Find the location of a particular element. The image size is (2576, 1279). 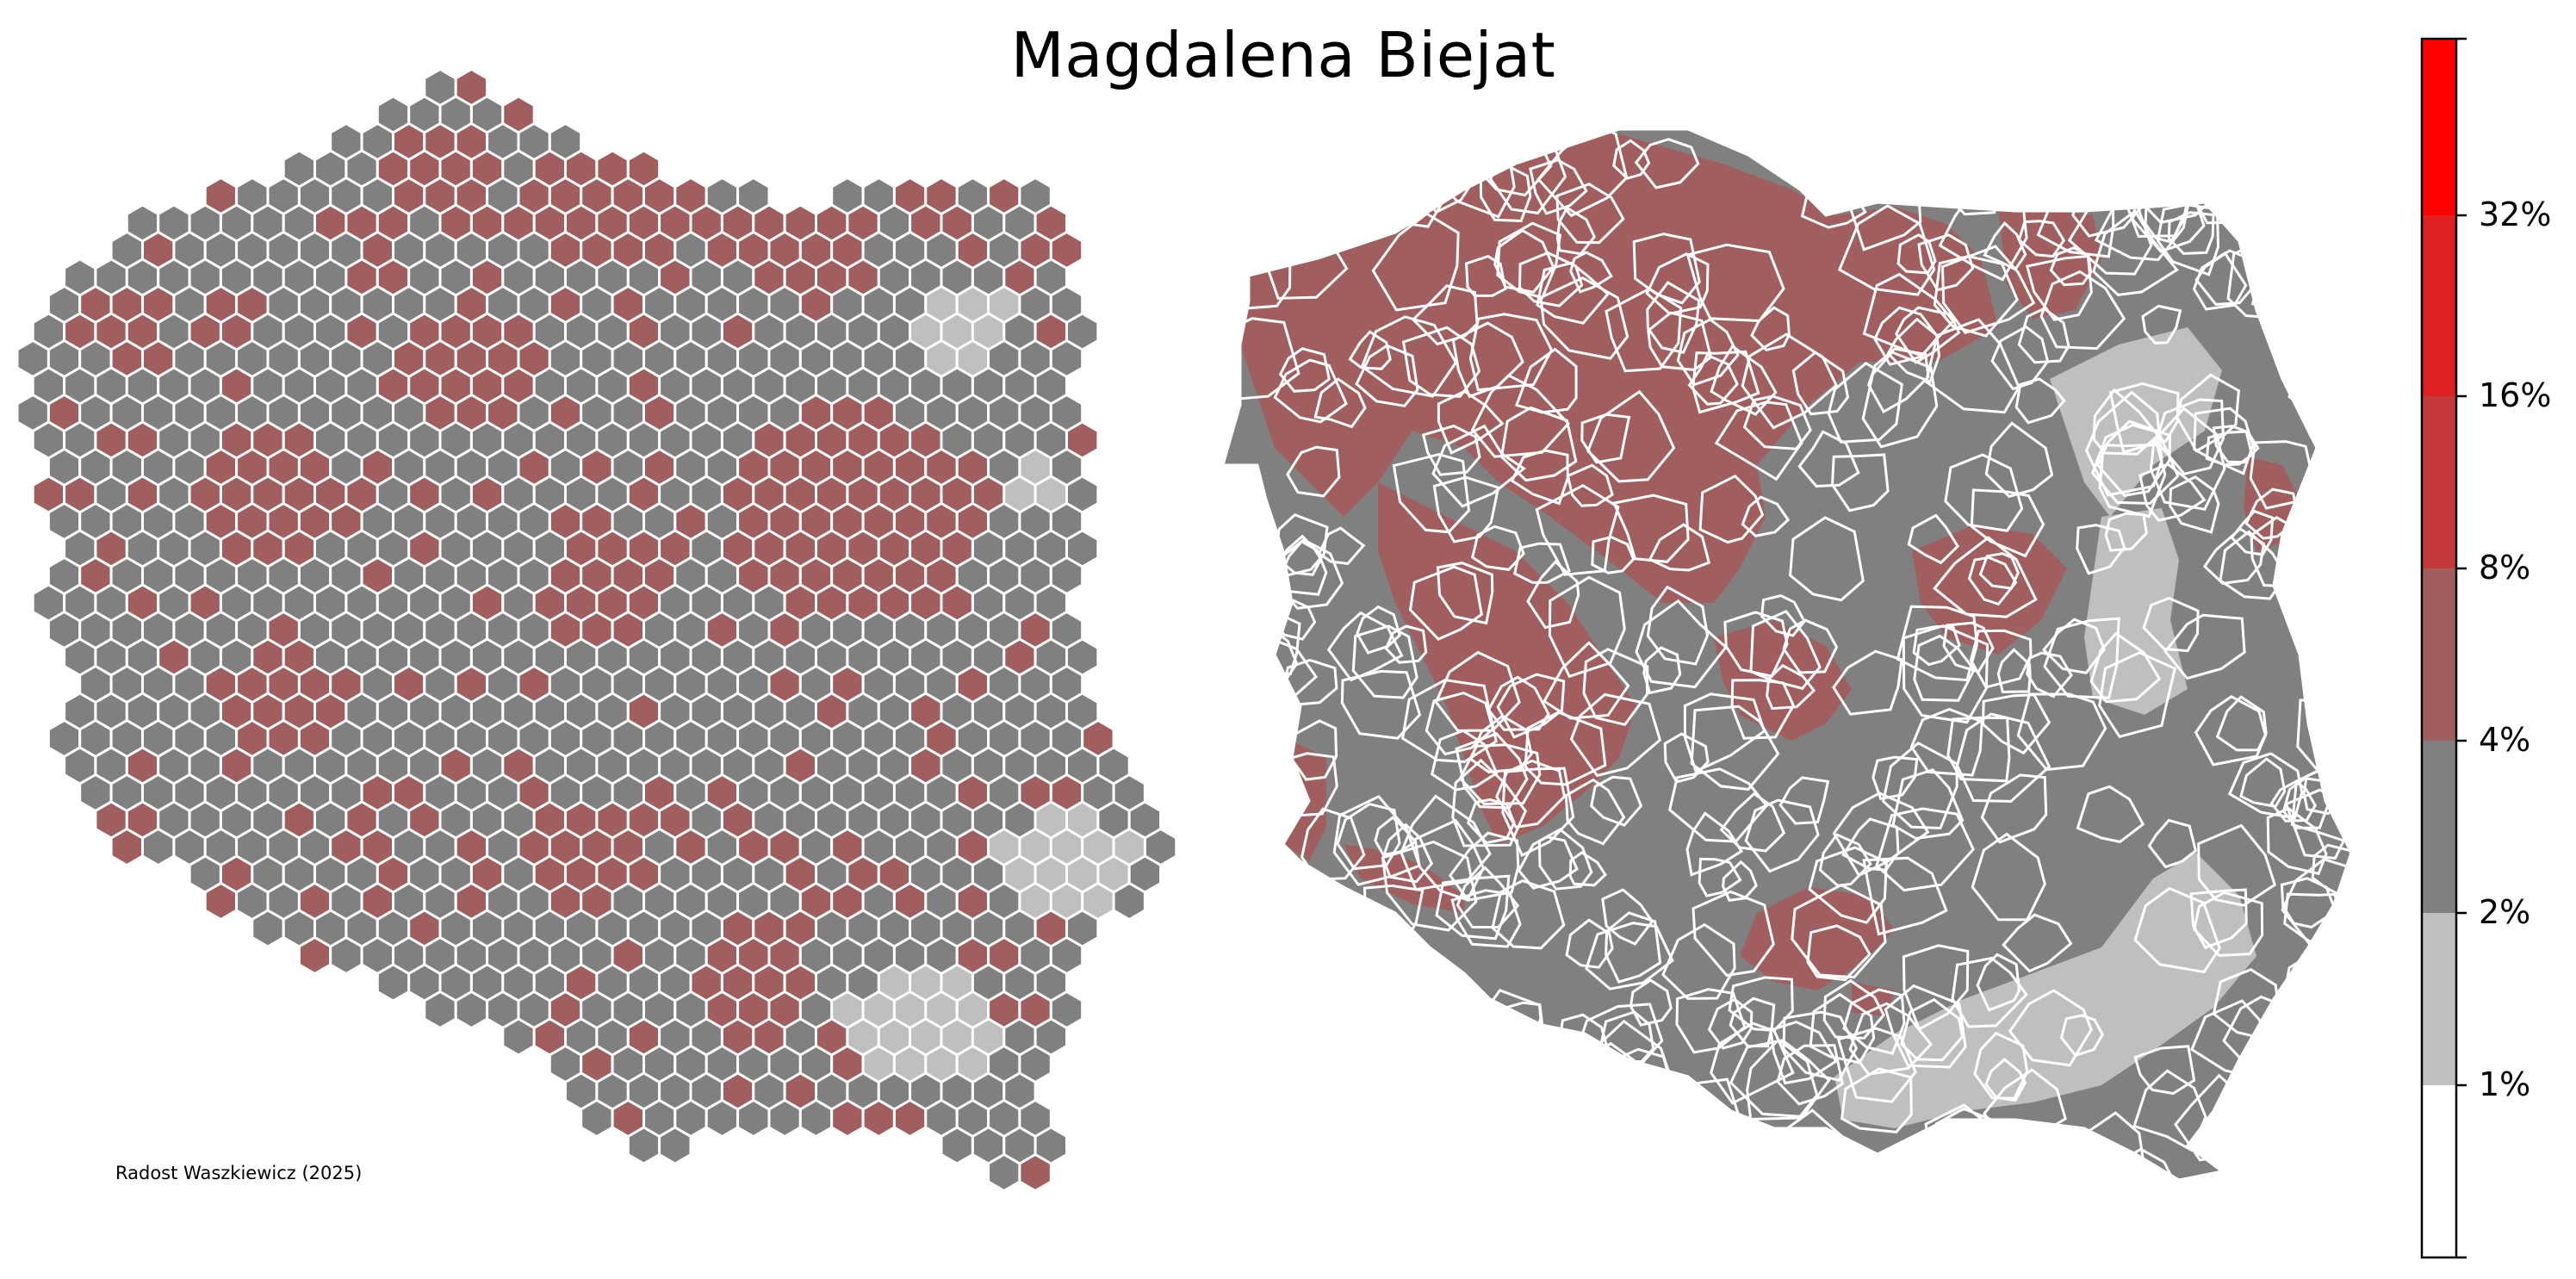

colorbar-label-4: 4% is located at coordinates (2505, 740).